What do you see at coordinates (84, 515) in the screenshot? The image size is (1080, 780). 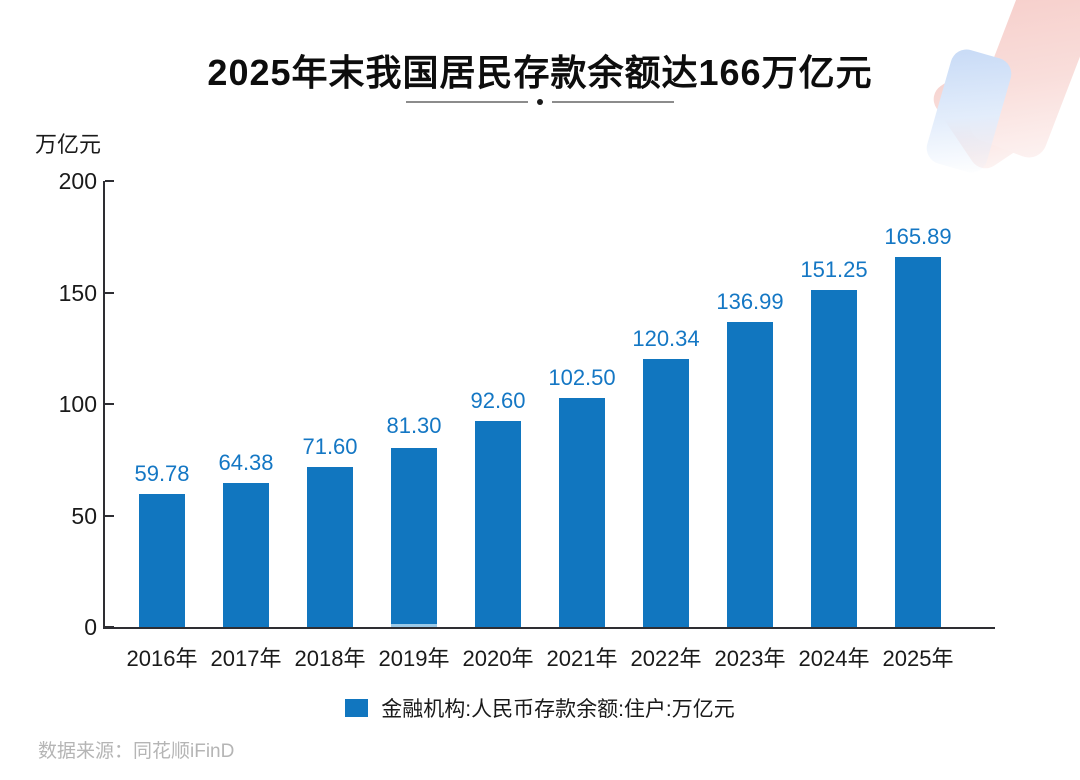 I see `y-axis-tick-label: 50` at bounding box center [84, 515].